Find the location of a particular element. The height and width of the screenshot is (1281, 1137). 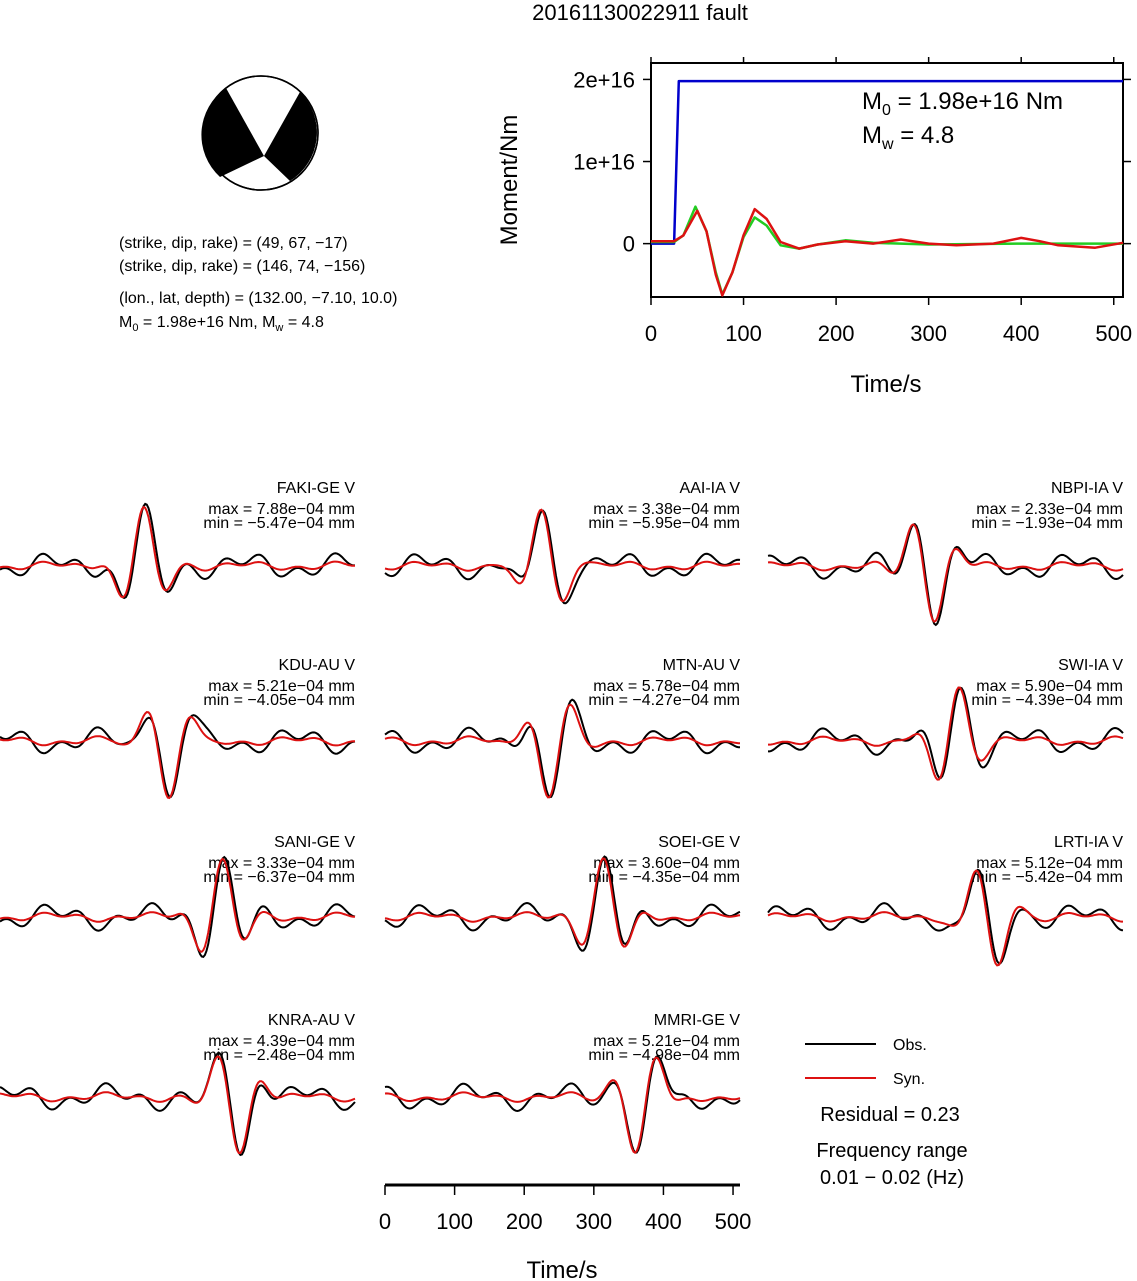

moment-series-red is located at coordinates (887, 252).